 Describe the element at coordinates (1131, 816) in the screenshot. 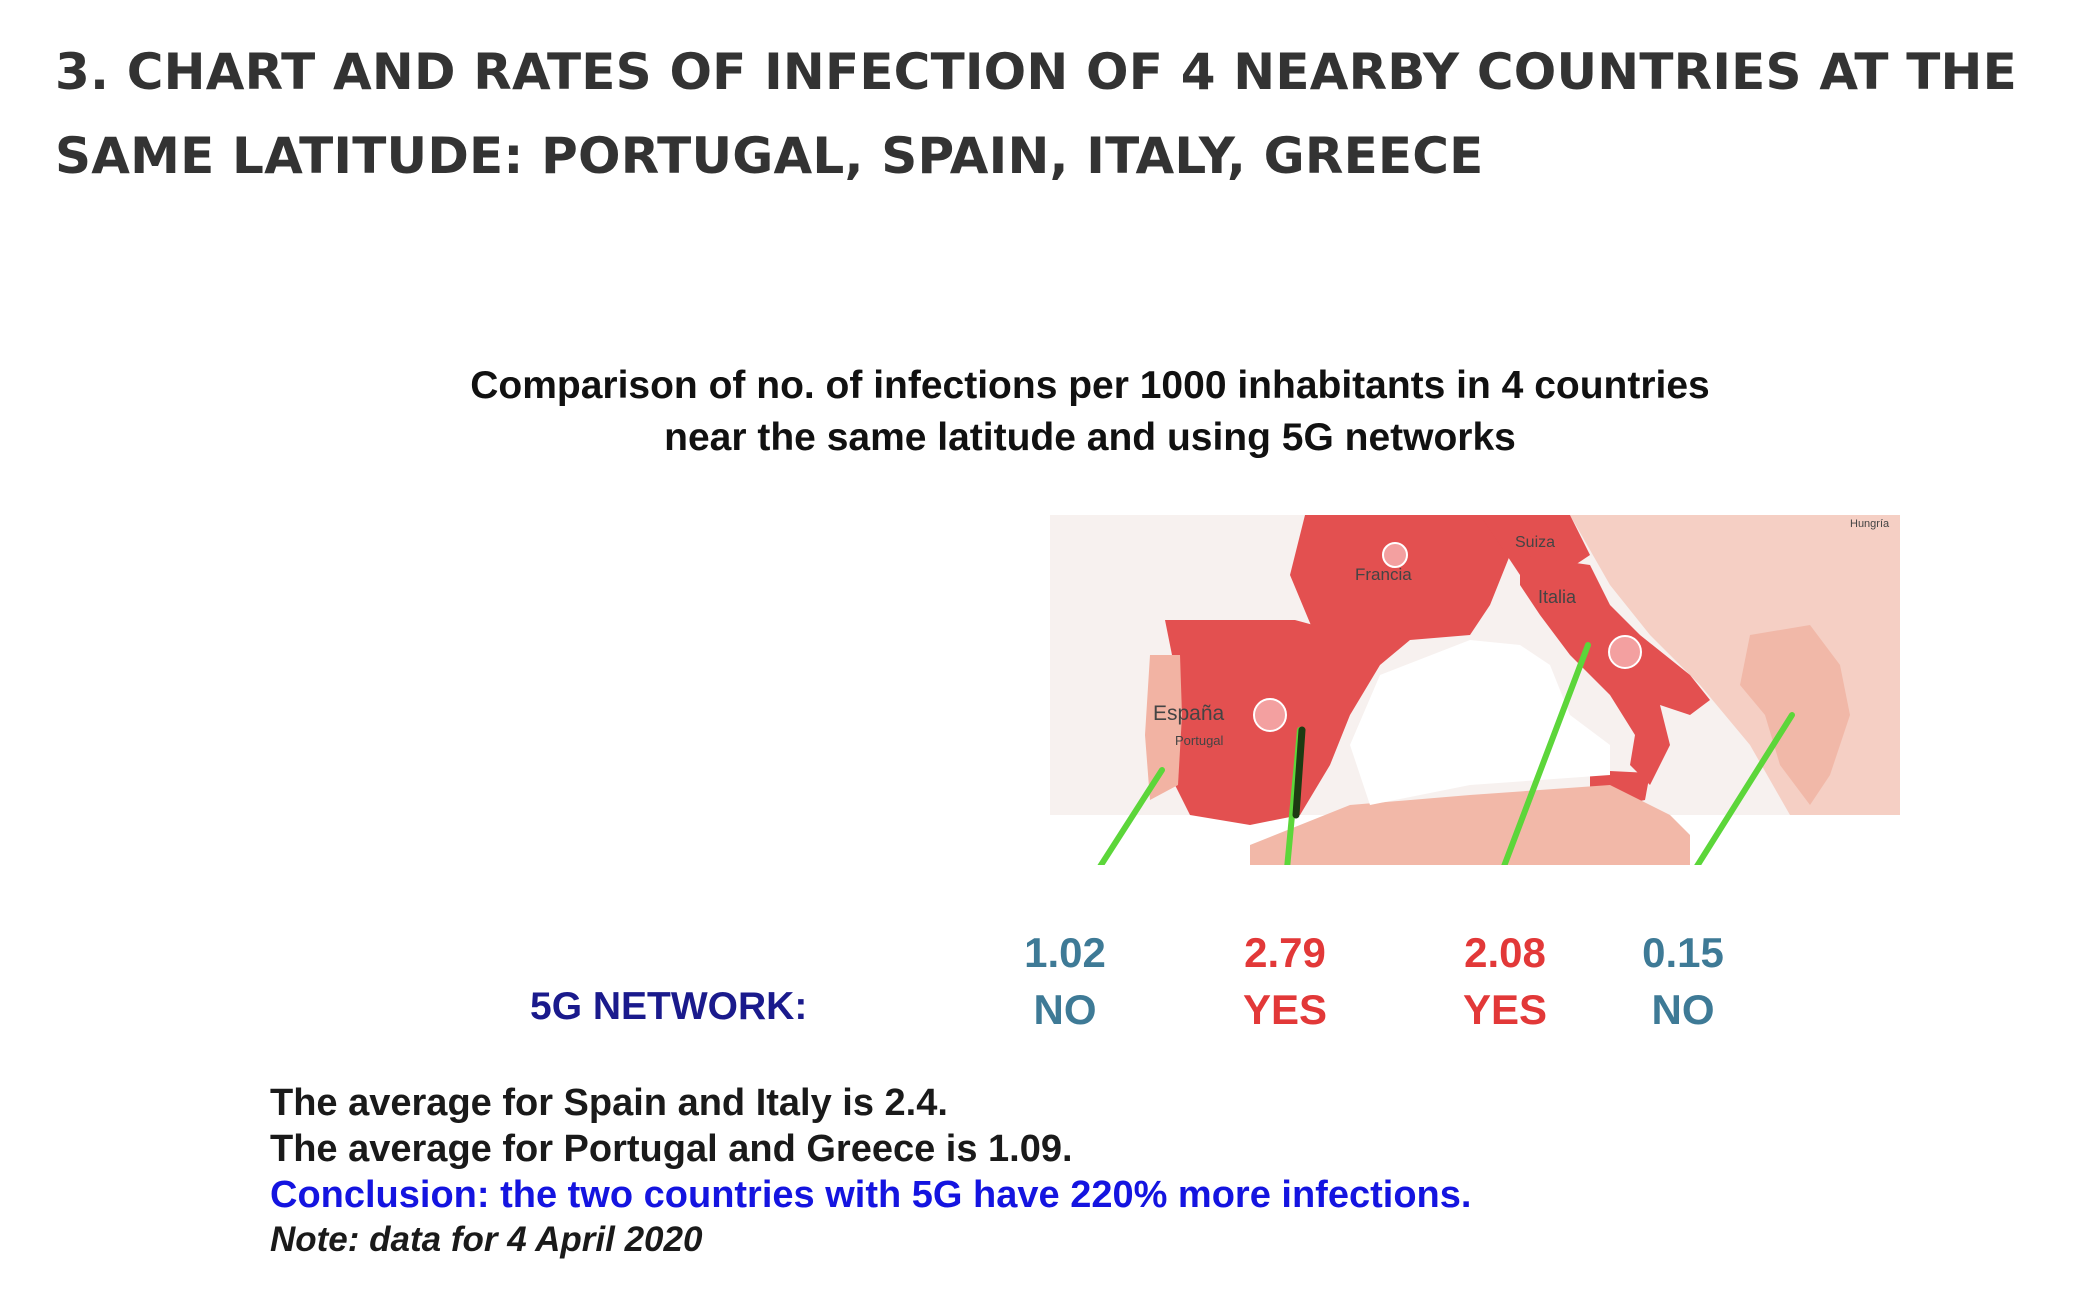

I see `portugal-pointer-line` at that location.